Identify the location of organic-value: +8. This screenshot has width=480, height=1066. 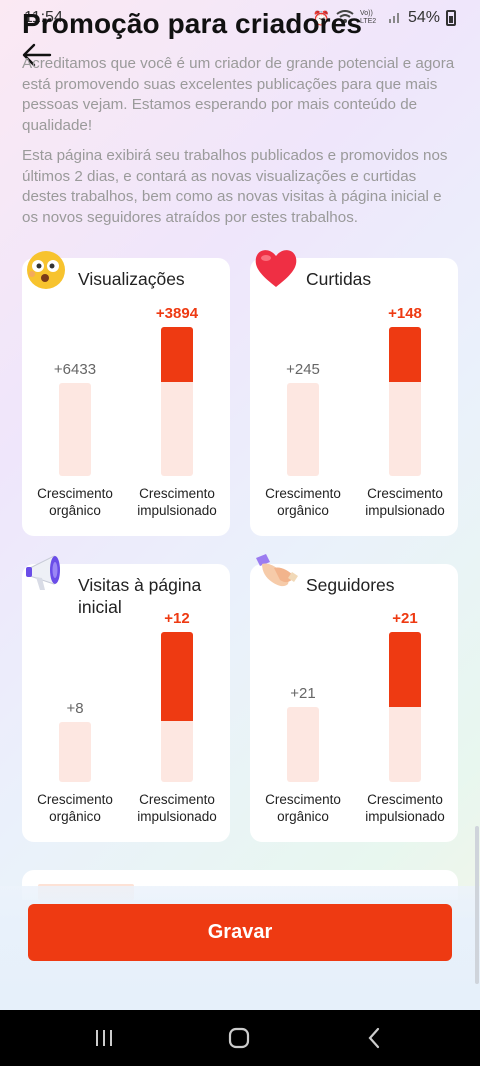
(75, 708).